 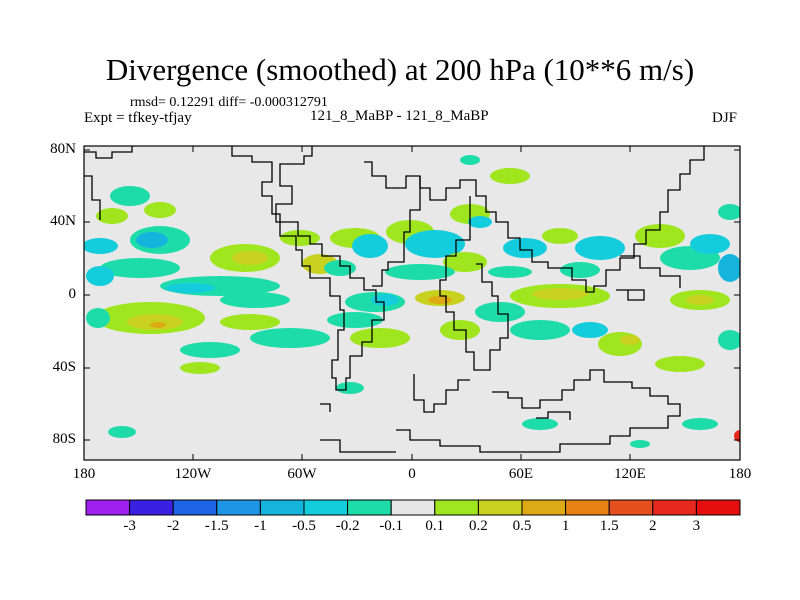 I want to click on lon-label: 60E, so click(x=521, y=474).